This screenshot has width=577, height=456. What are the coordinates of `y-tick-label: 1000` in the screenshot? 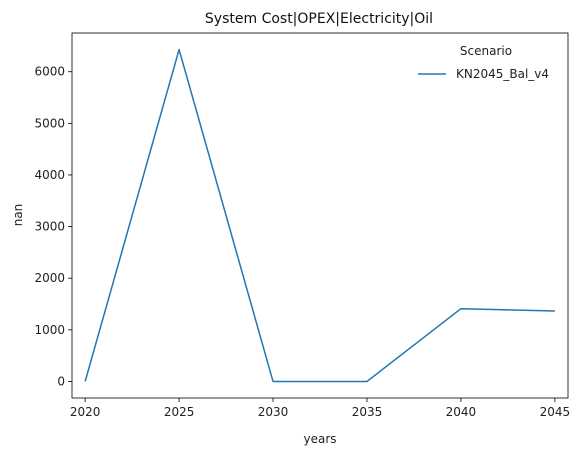 It's located at (49, 330).